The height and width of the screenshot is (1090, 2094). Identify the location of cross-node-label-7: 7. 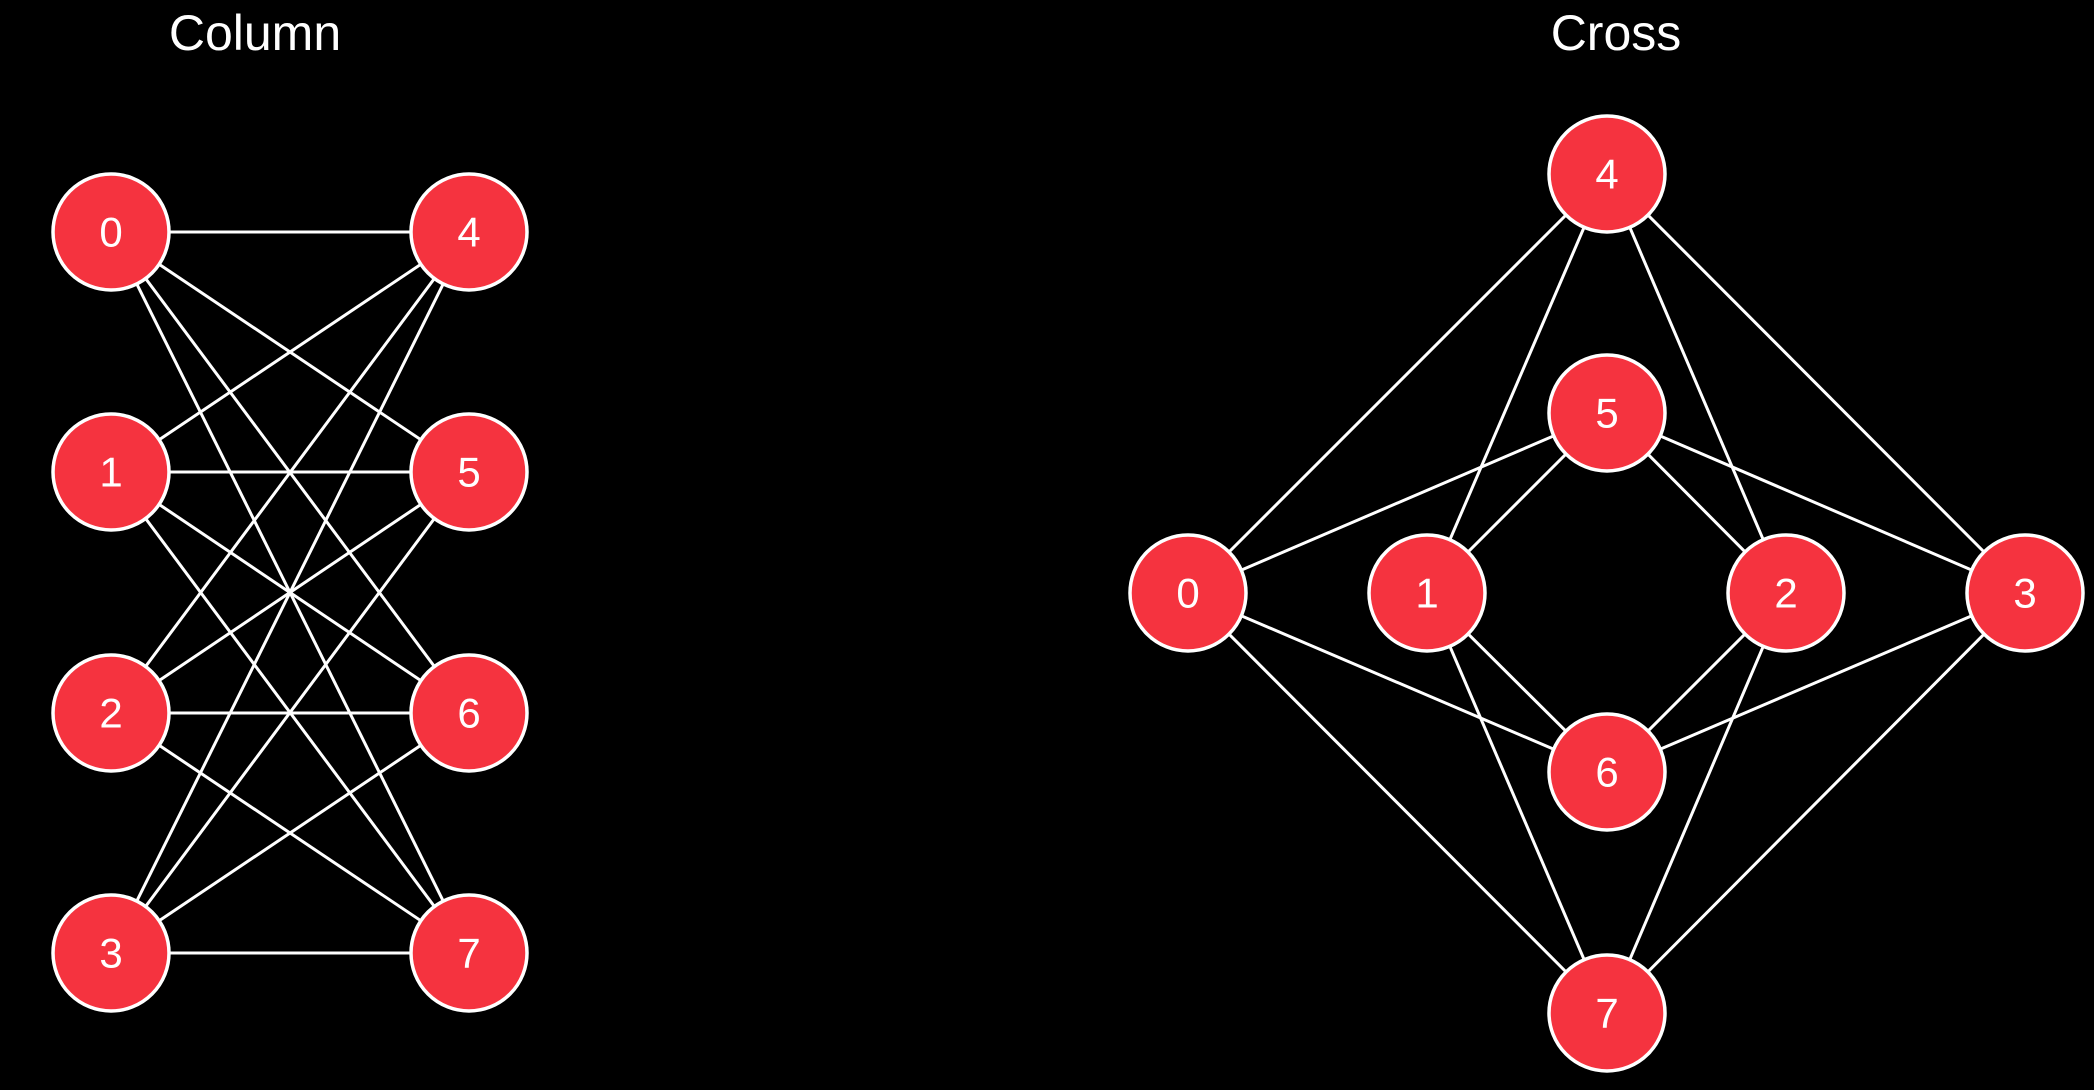
(1606, 1013).